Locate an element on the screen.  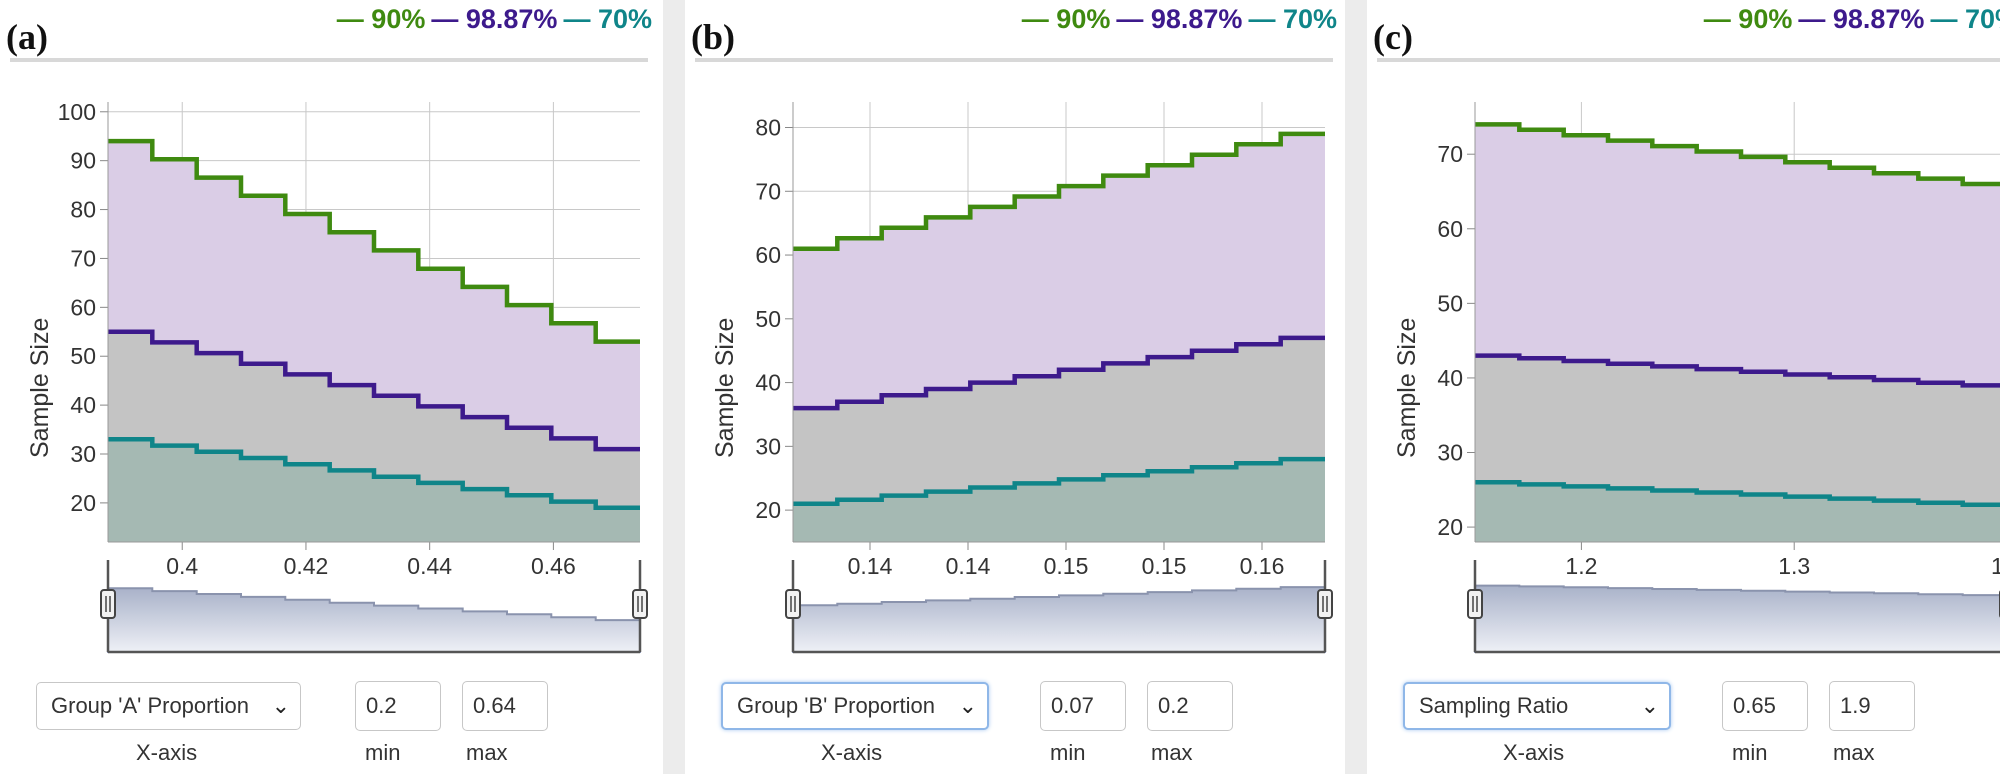
x-tick-label: 0.4 is located at coordinates (182, 566).